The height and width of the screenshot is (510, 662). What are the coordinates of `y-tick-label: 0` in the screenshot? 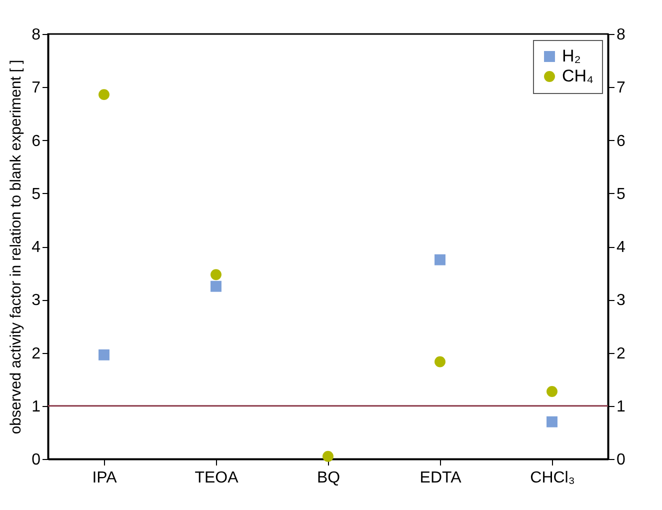 It's located at (36, 460).